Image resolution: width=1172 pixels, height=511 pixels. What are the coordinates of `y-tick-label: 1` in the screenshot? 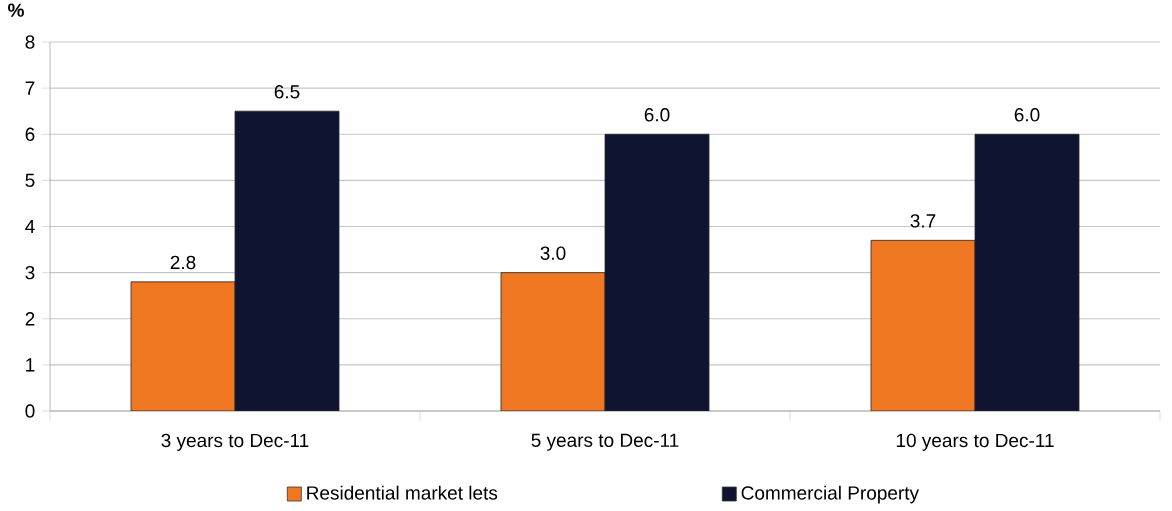 It's located at (30, 365).